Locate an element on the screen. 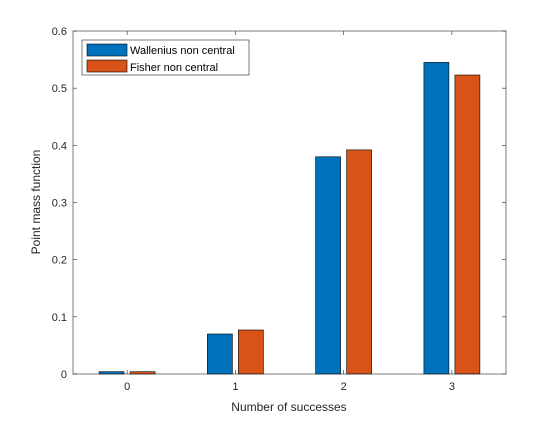 The width and height of the screenshot is (560, 425). legend-swatch-wallenius is located at coordinates (107, 50).